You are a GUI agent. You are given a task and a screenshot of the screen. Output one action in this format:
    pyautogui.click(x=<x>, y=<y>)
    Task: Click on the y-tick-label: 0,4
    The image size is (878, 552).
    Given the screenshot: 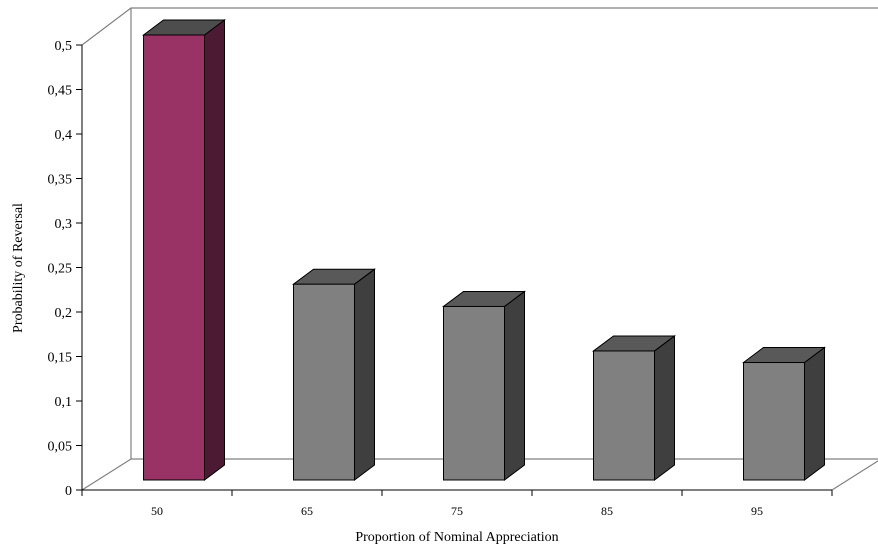 What is the action you would take?
    pyautogui.click(x=64, y=135)
    